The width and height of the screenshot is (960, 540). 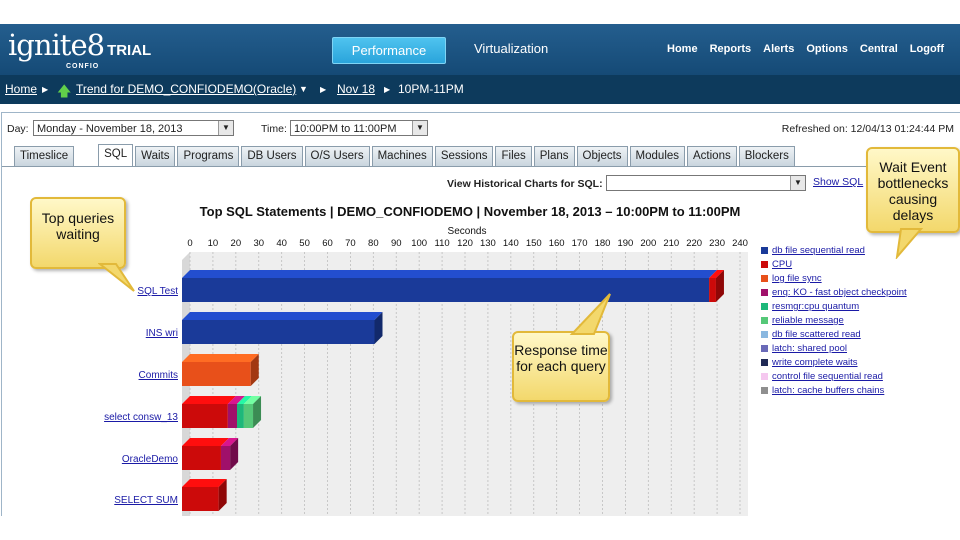 I want to click on legend-label: enq: KO - fast object checkpoint, so click(x=839, y=292).